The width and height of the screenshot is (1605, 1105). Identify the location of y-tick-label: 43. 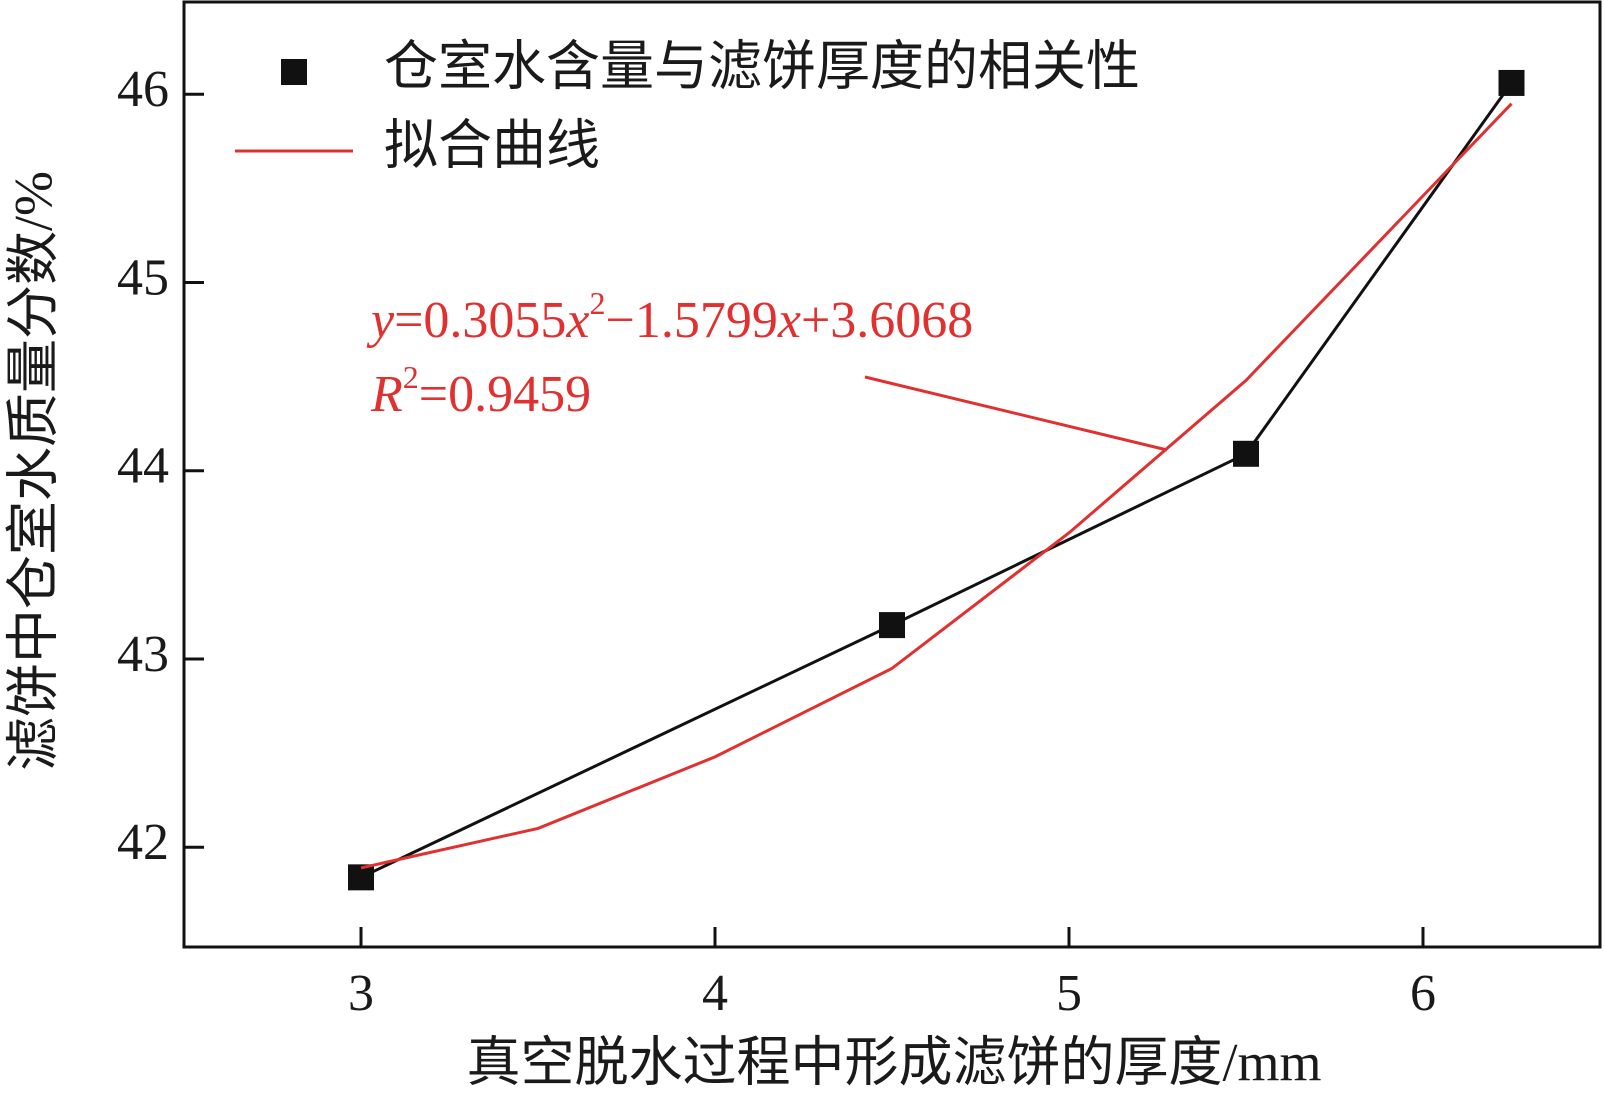
(143, 654).